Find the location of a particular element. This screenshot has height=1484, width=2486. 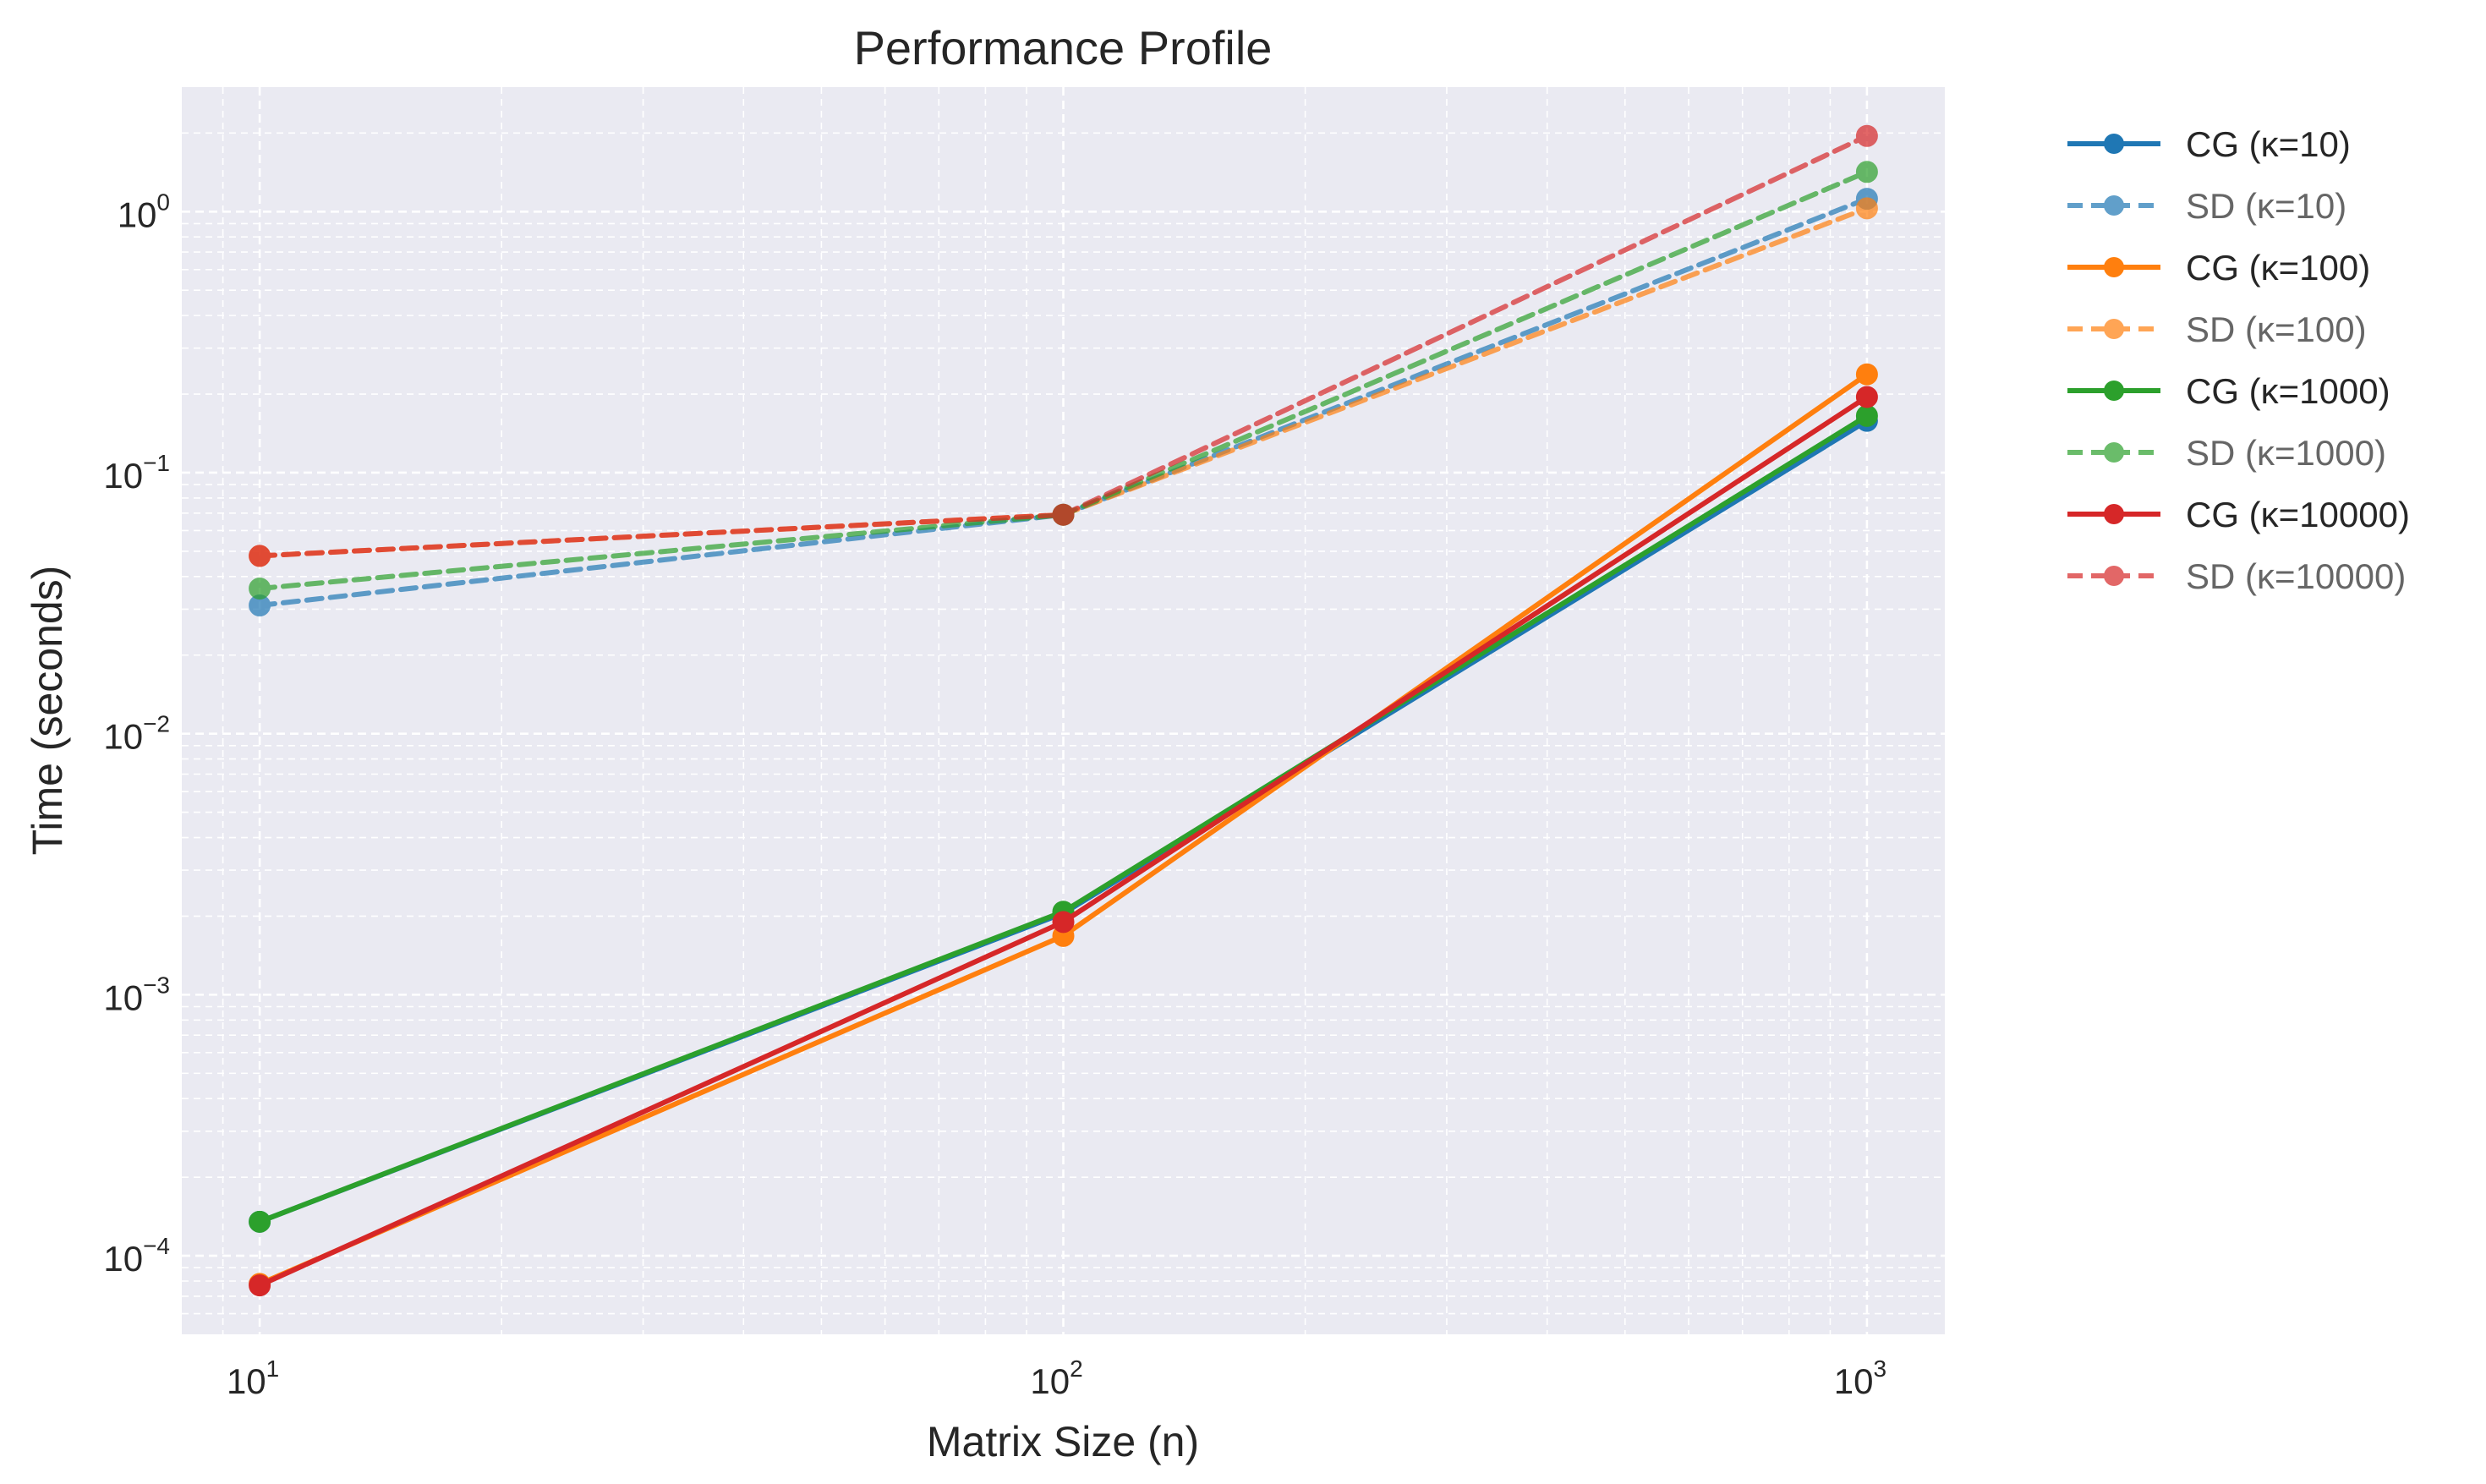

legend-entry: CG (κ=100) is located at coordinates (2218, 267).